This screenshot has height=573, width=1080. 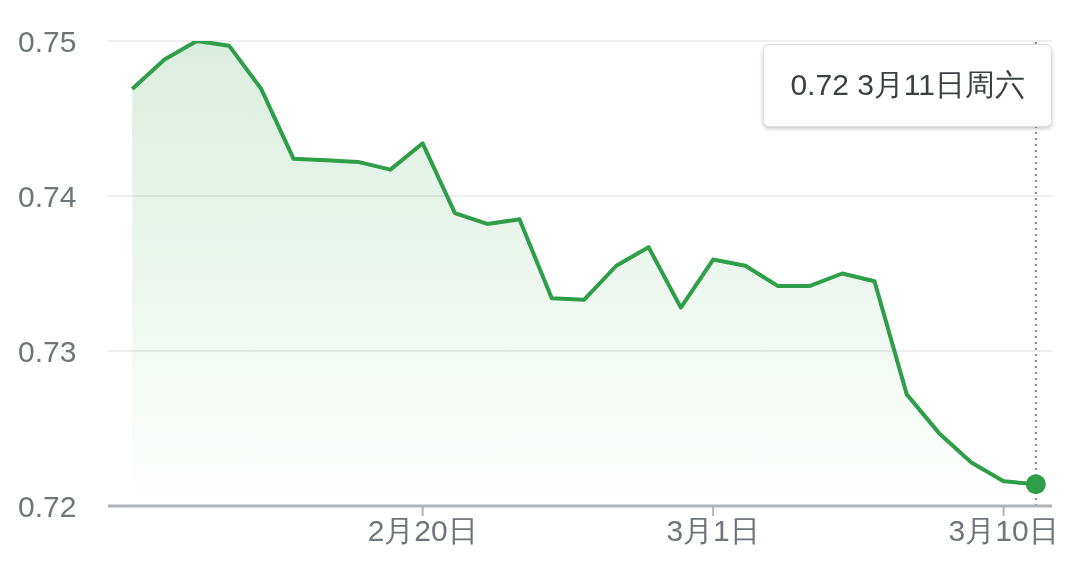 What do you see at coordinates (1003, 531) in the screenshot?
I see `x-tick-label: 3月10日` at bounding box center [1003, 531].